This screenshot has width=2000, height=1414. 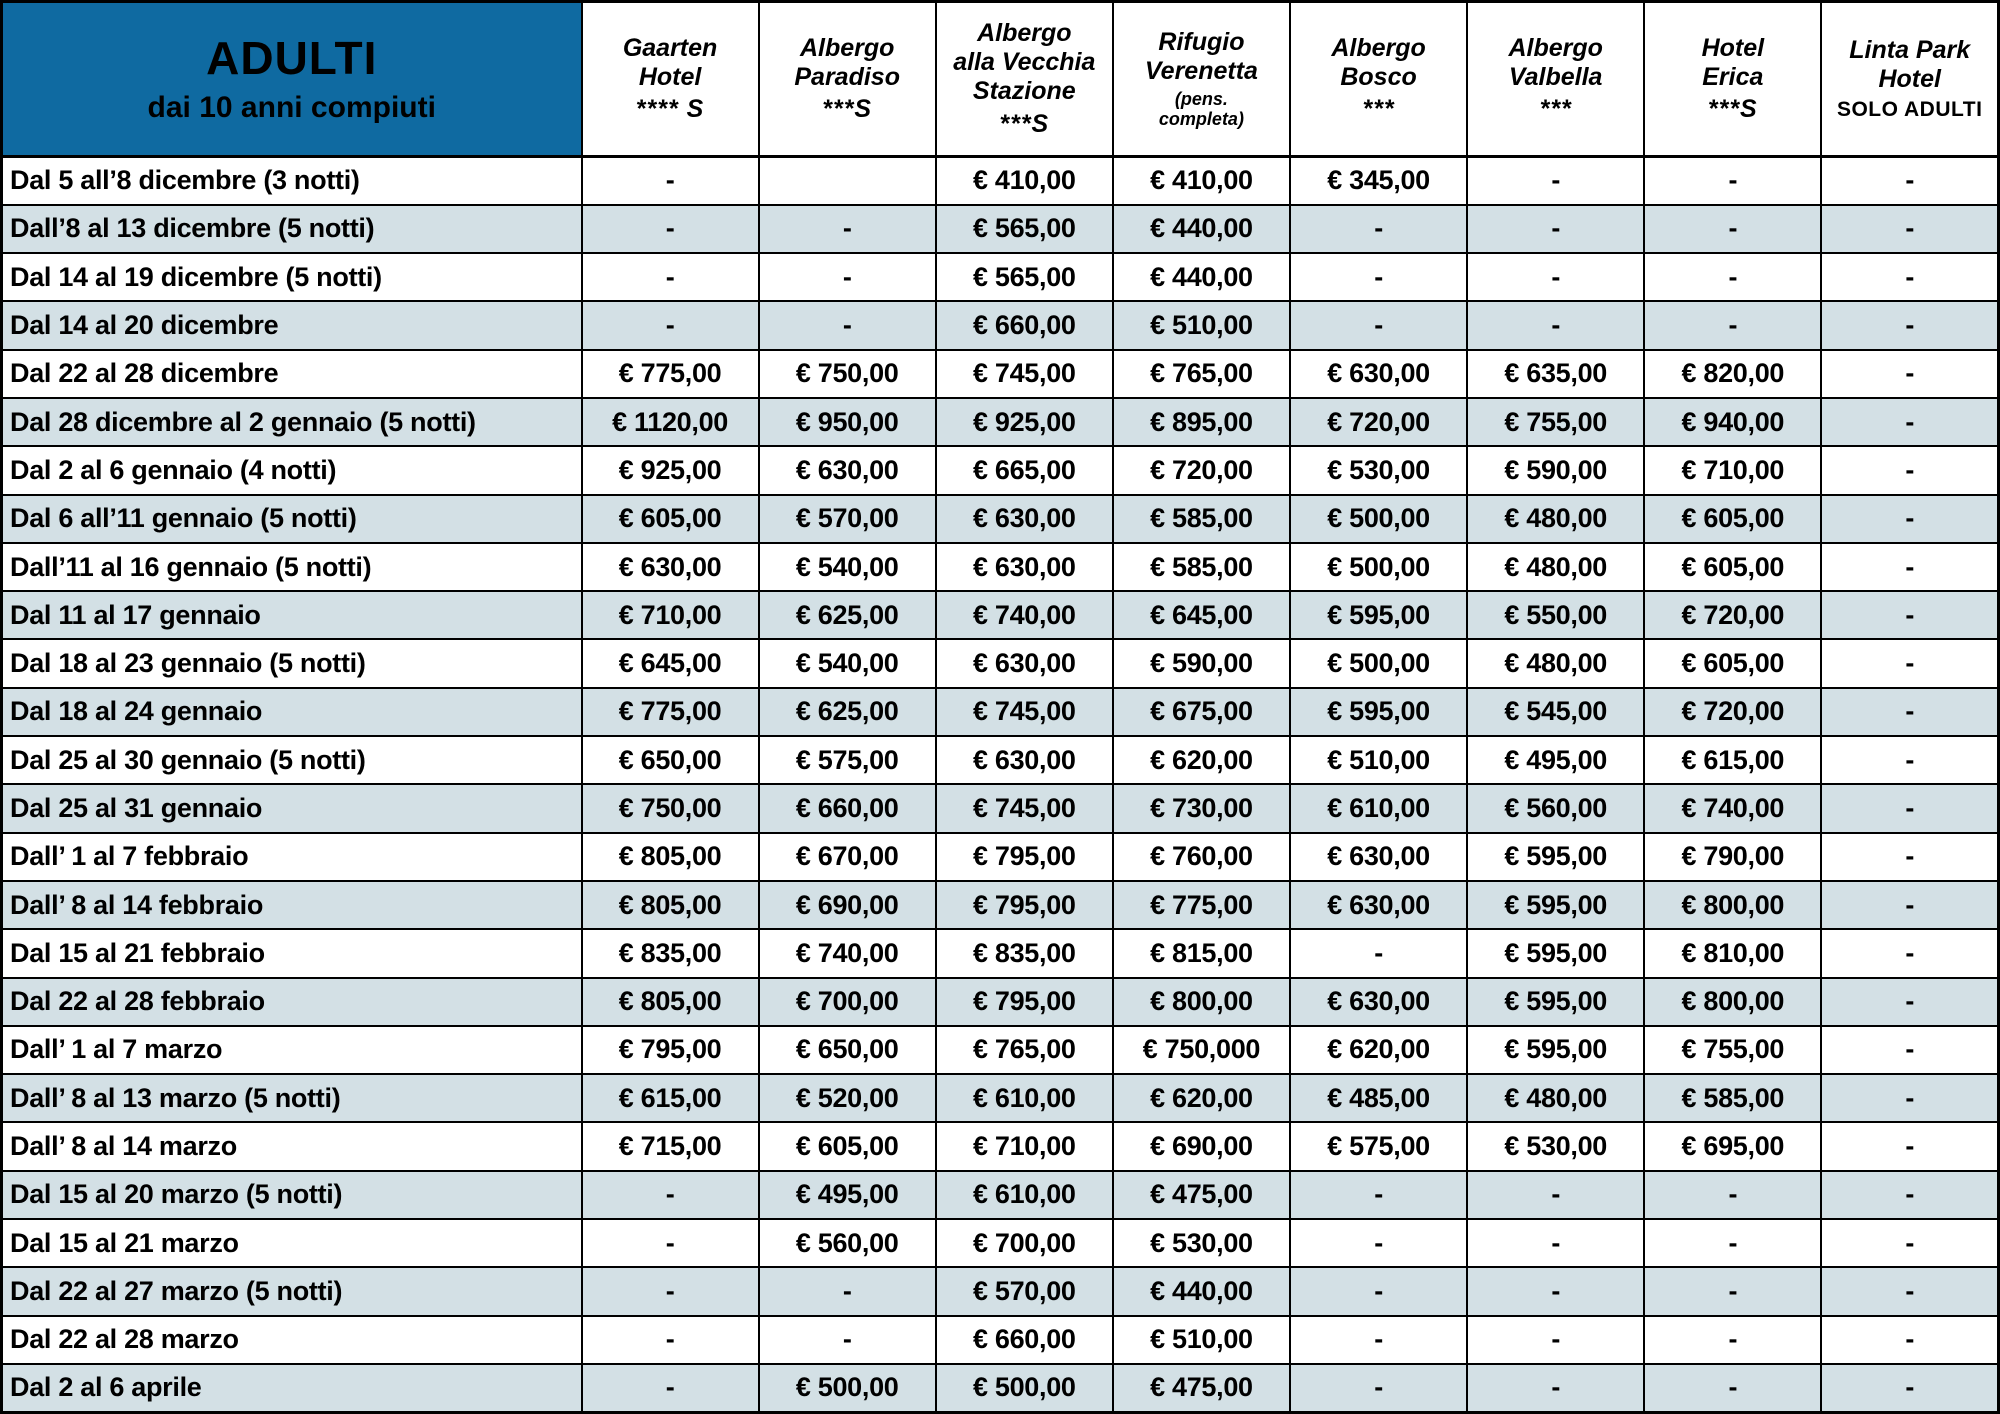 What do you see at coordinates (847, 1098) in the screenshot?
I see `price-cell: € 520,00` at bounding box center [847, 1098].